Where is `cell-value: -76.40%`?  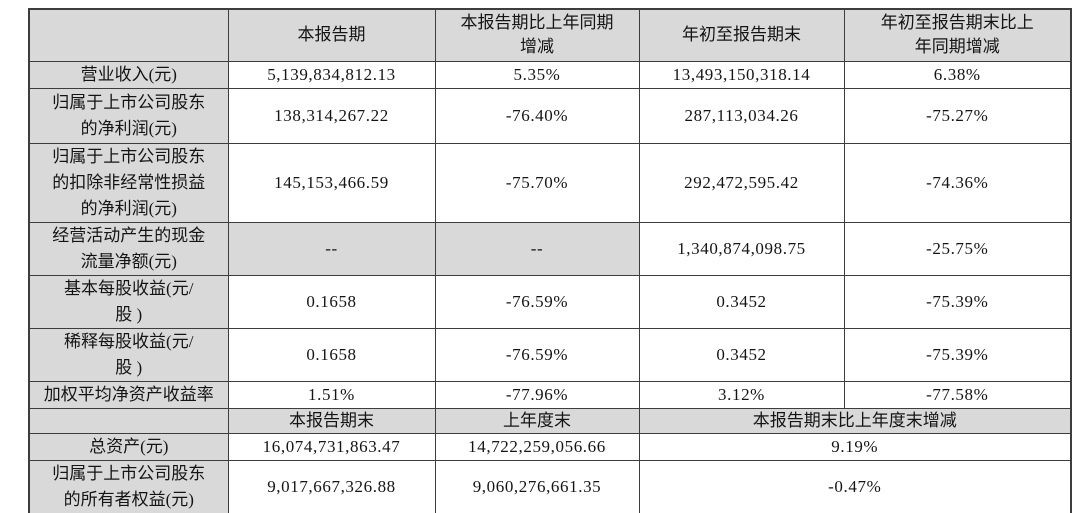
cell-value: -76.40% is located at coordinates (537, 115).